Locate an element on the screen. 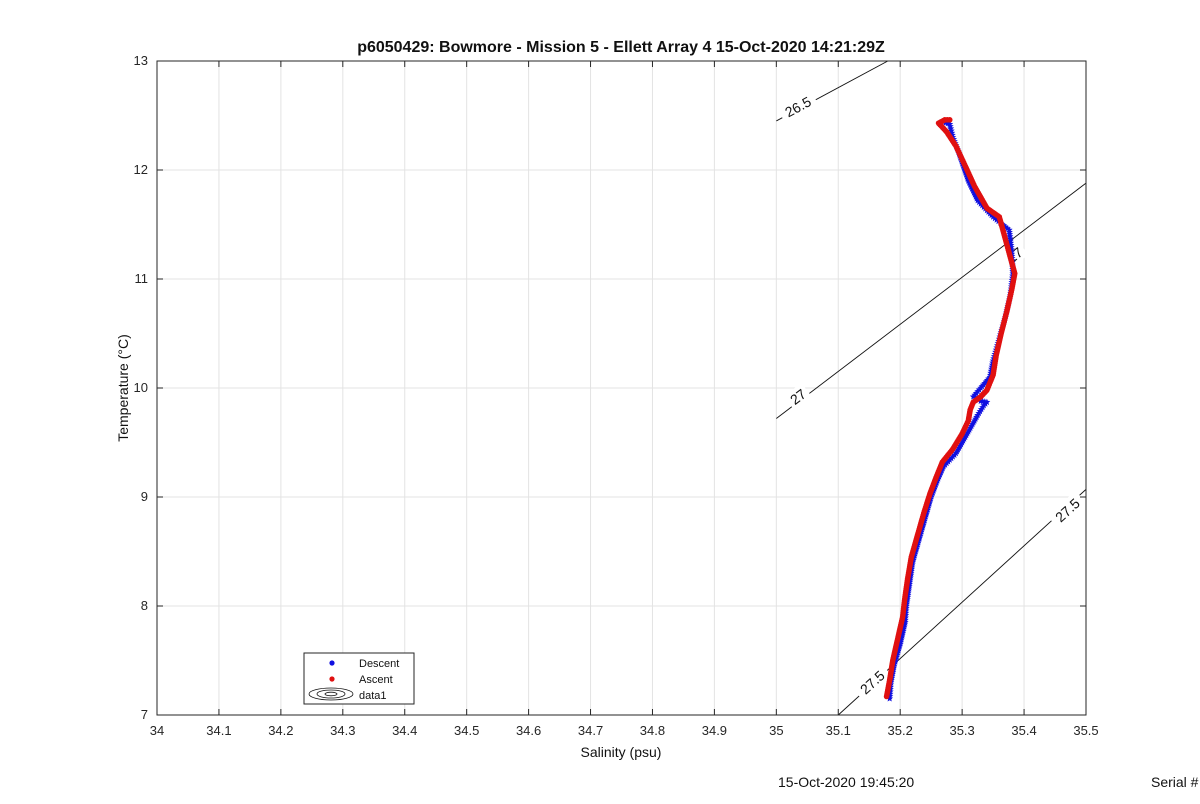 This screenshot has height=804, width=1200. x-tick-label: 35.1 is located at coordinates (838, 730).